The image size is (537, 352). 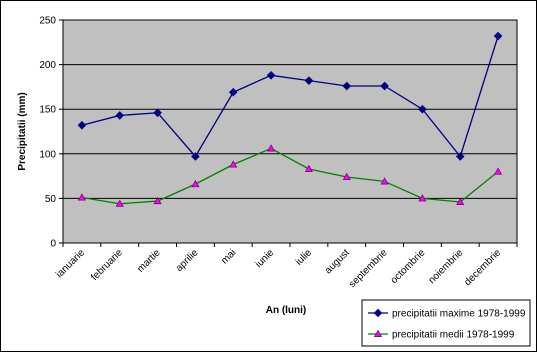 I want to click on legend-item: precipitatii maxime 1978-1999, so click(x=447, y=314).